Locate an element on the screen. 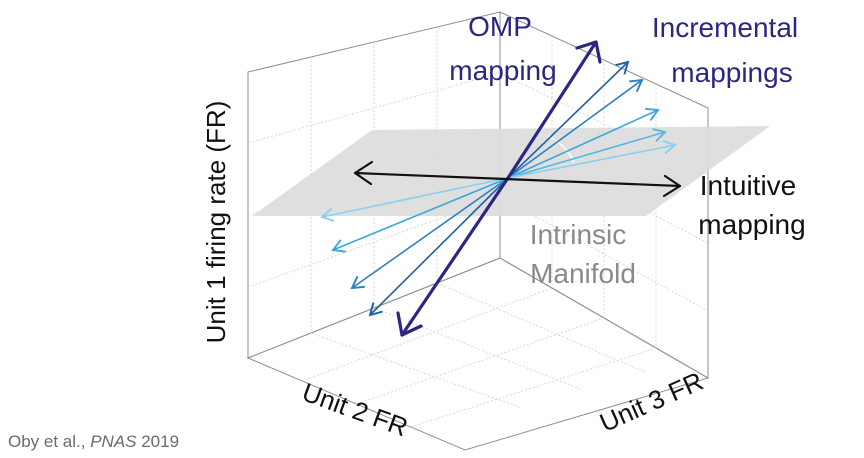 The height and width of the screenshot is (458, 864). manifold-label-line2: Manifold is located at coordinates (583, 273).